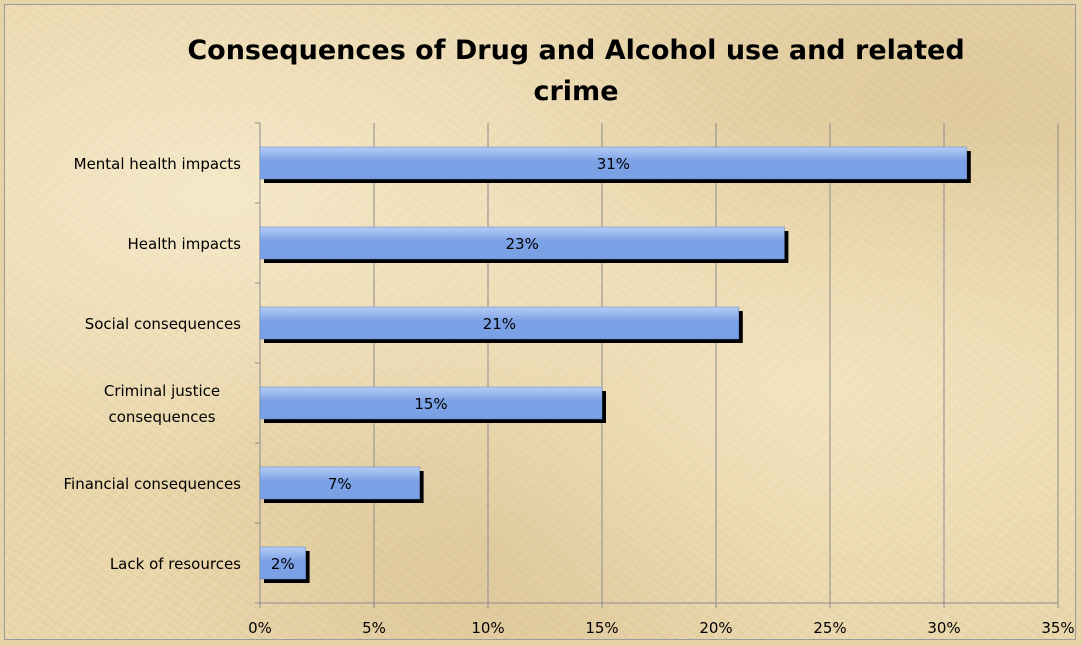 The height and width of the screenshot is (646, 1082). I want to click on data-label: 23%, so click(522, 244).